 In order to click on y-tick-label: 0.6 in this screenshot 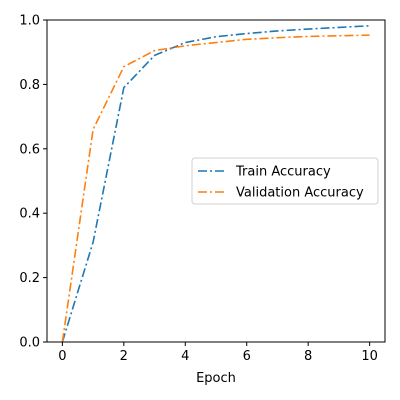, I will do `click(29, 149)`.